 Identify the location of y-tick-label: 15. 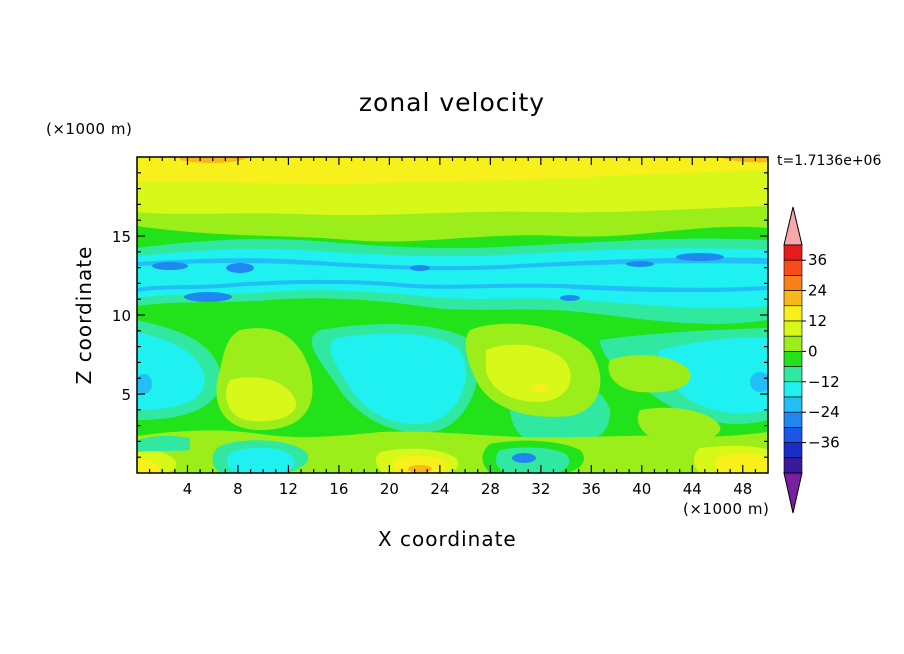
(121, 237).